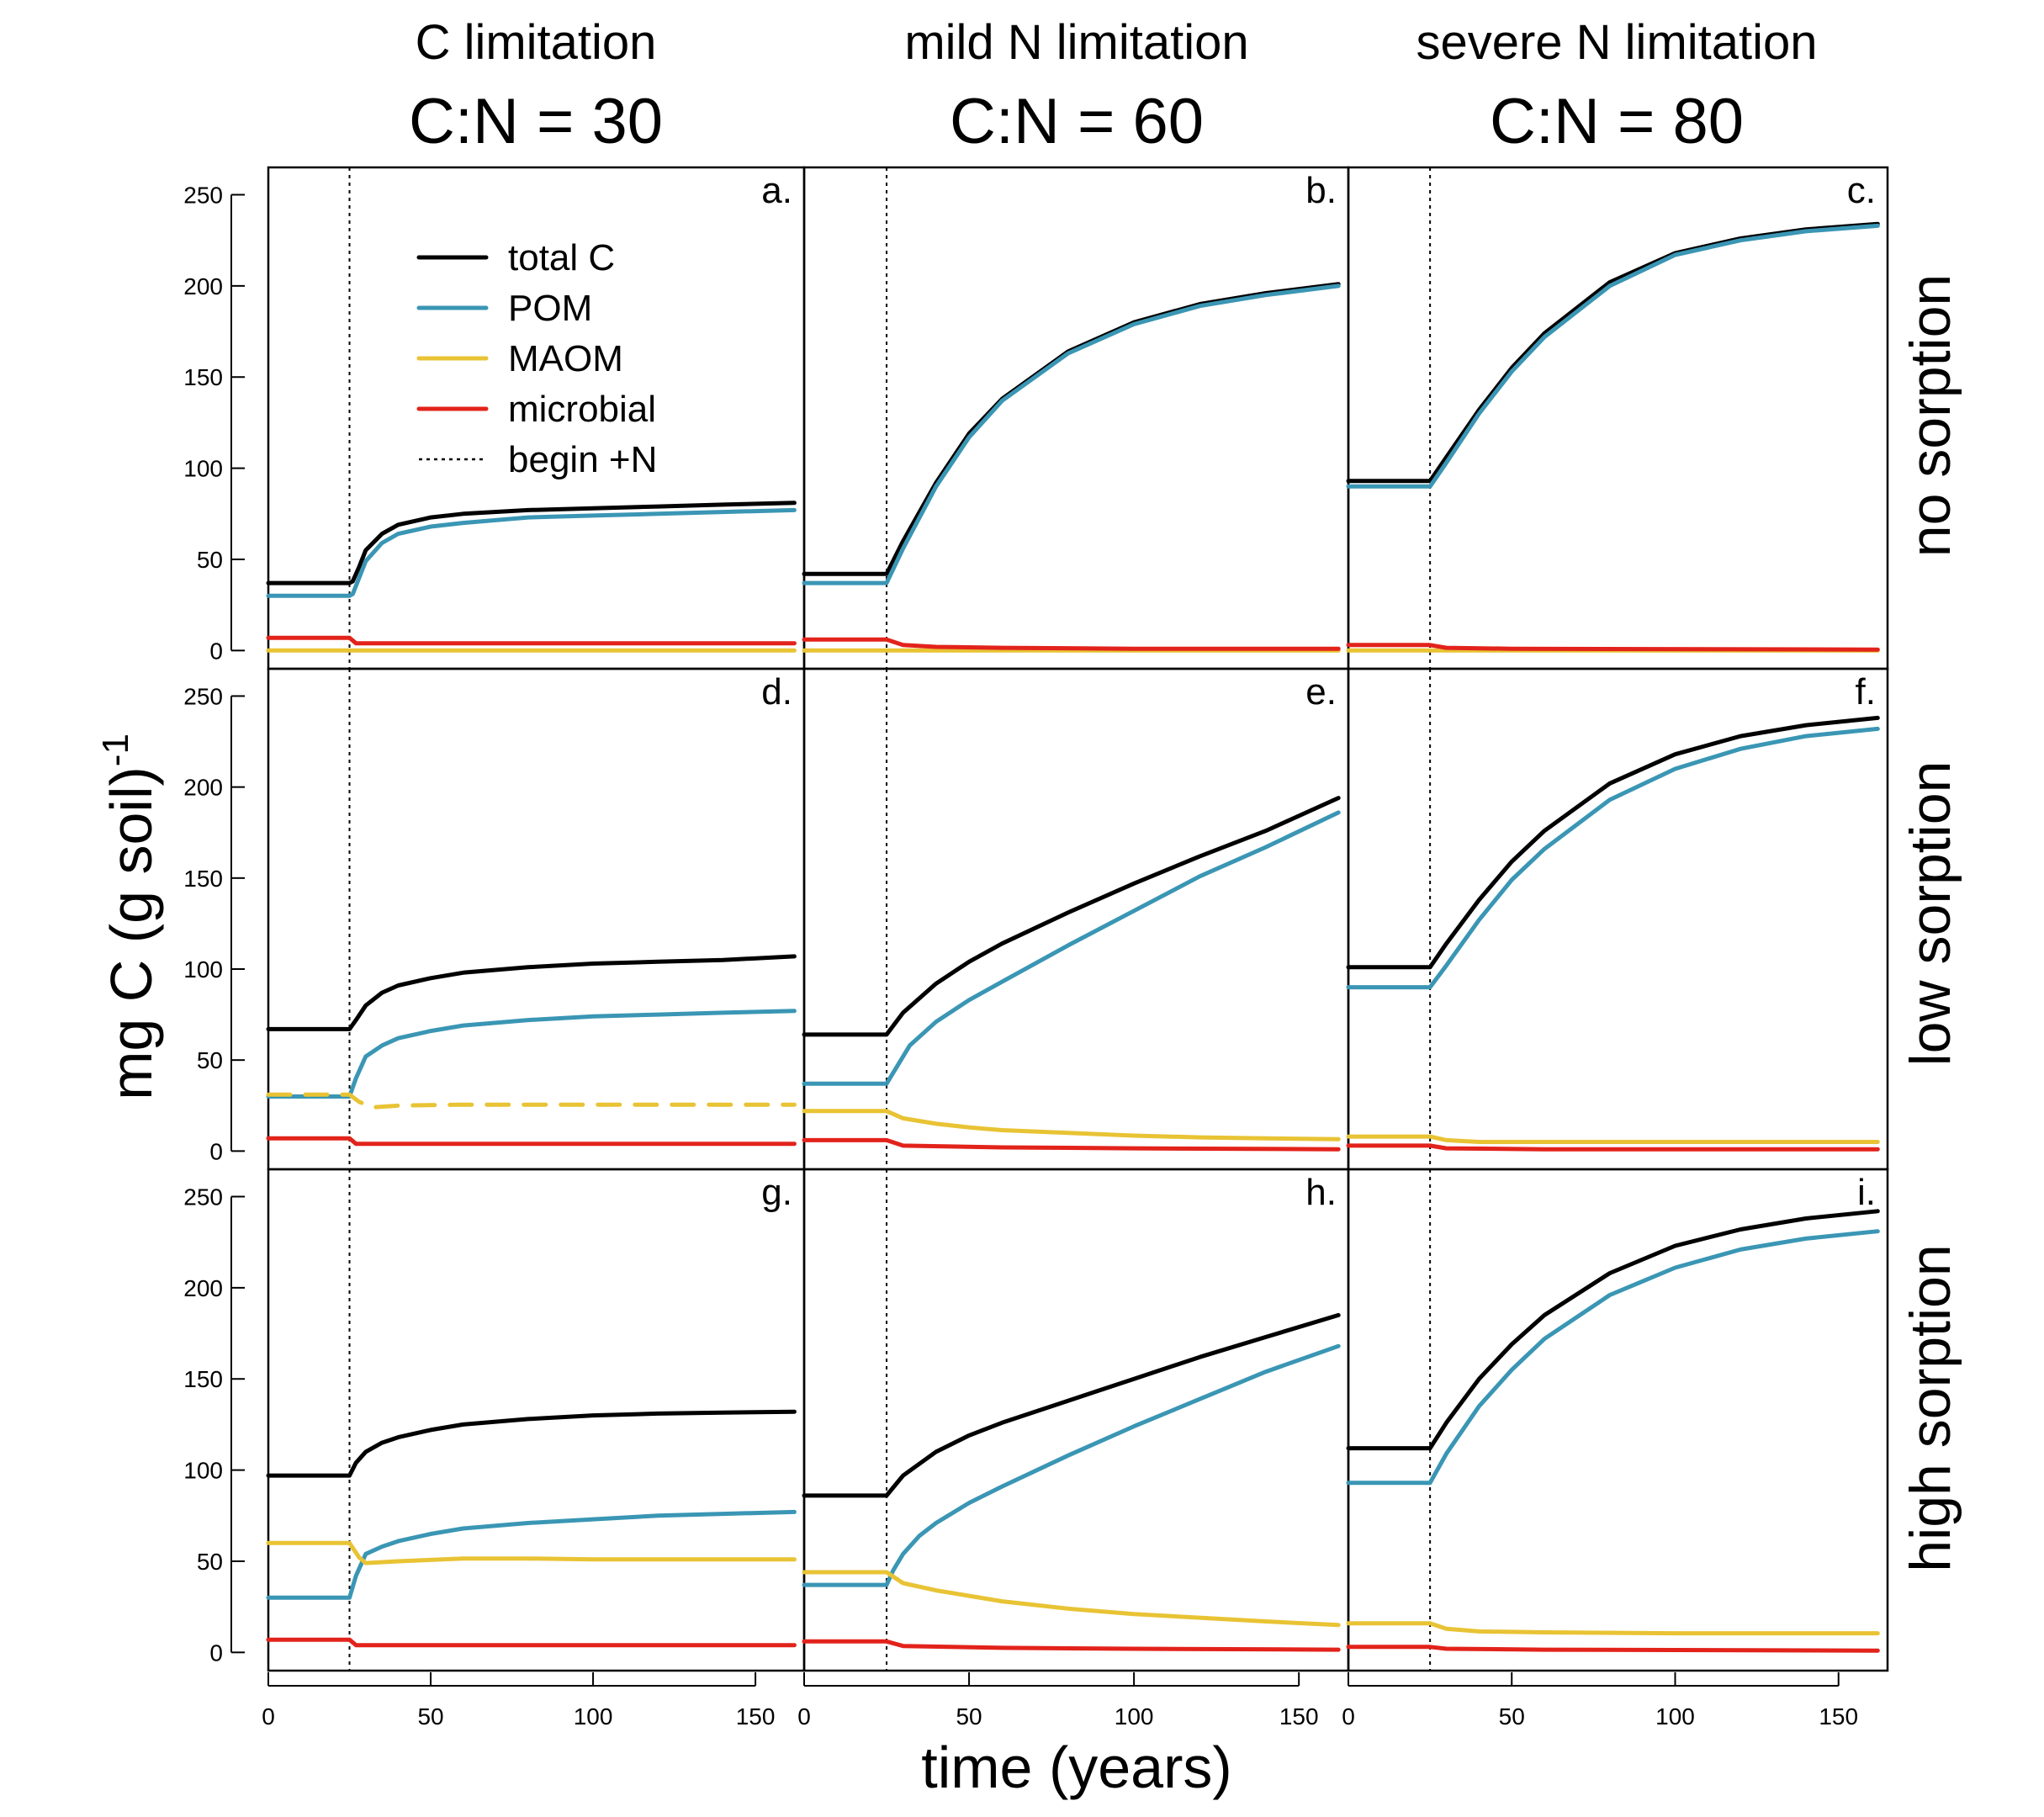  What do you see at coordinates (776, 1192) in the screenshot?
I see `panel-letter-7: g.` at bounding box center [776, 1192].